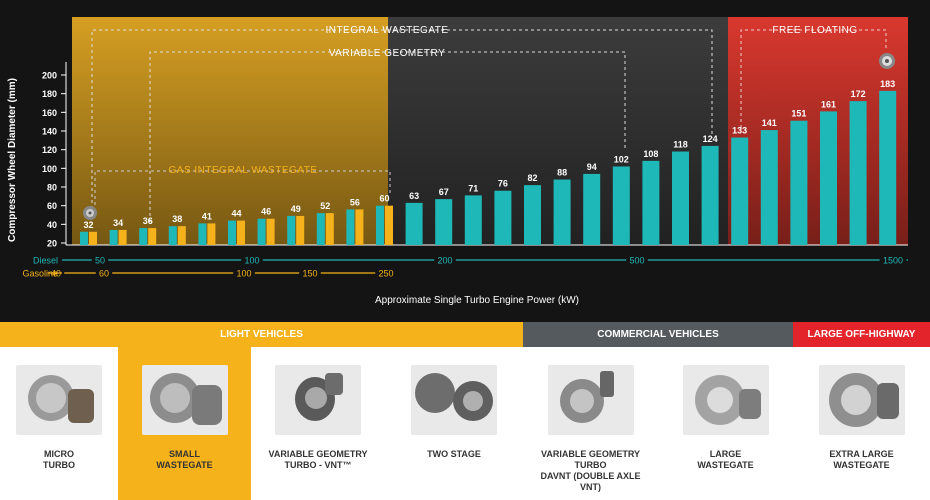 The image size is (930, 500). I want to click on vnt-turbo-image, so click(318, 400).